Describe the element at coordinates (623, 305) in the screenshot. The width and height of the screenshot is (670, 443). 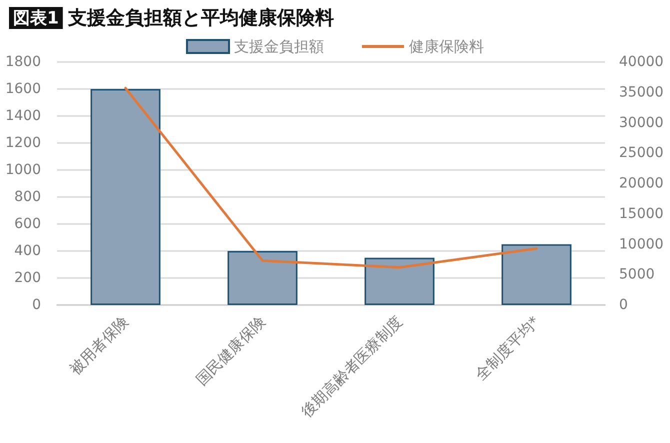
I see `y2-tick-label: 0` at that location.